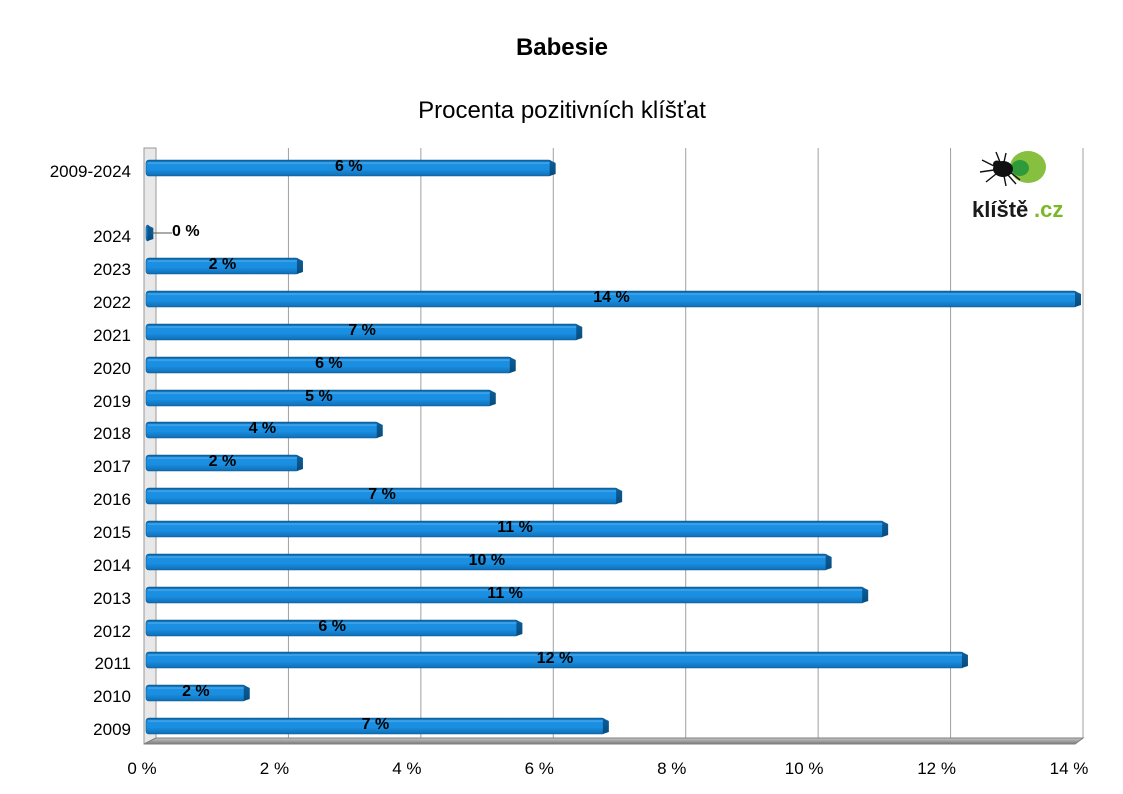 This screenshot has height=794, width=1123. I want to click on logo-suffix: .cz, so click(1048, 209).